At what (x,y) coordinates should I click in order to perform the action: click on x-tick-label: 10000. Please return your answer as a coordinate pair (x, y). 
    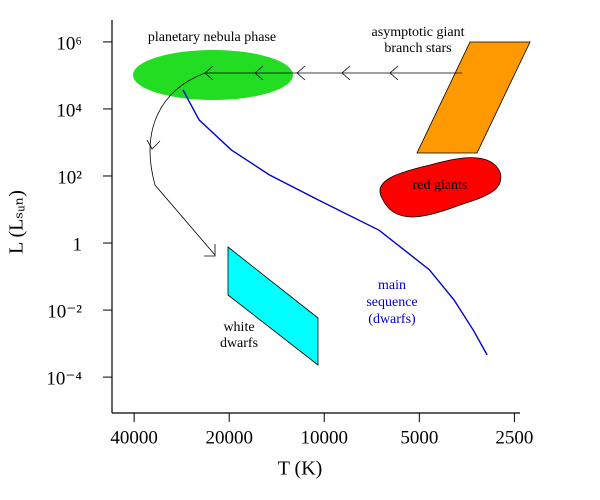
    Looking at the image, I should click on (325, 437).